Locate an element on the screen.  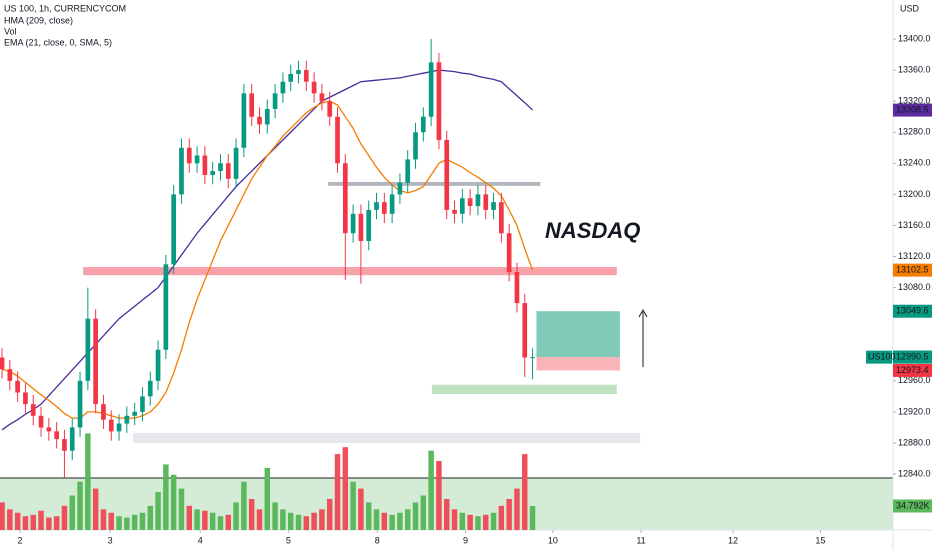
y-tick-label: 13200.0 is located at coordinates (914, 194).